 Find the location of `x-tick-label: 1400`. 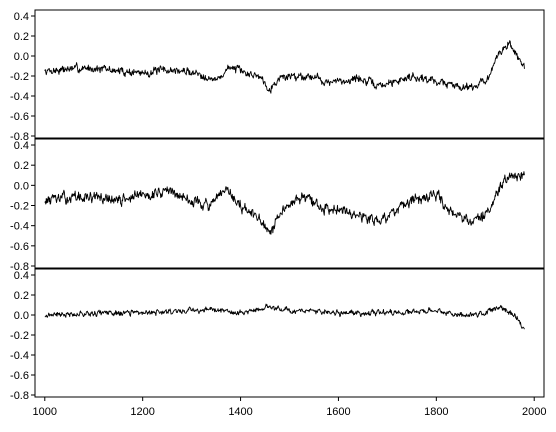

x-tick-label: 1400 is located at coordinates (240, 412).